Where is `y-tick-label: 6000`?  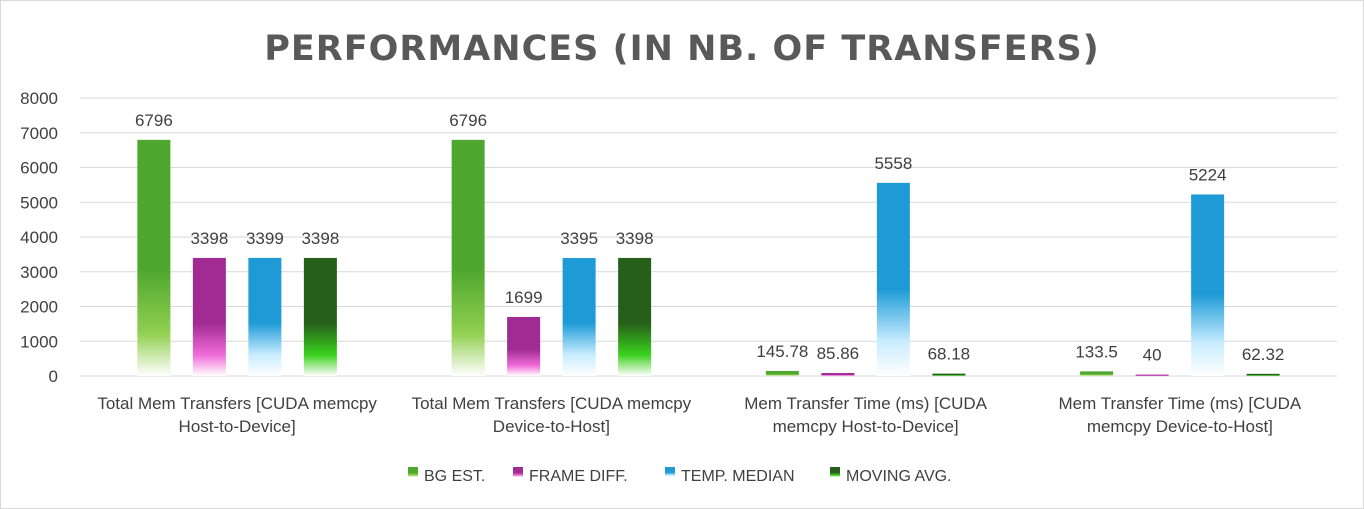
y-tick-label: 6000 is located at coordinates (39, 168).